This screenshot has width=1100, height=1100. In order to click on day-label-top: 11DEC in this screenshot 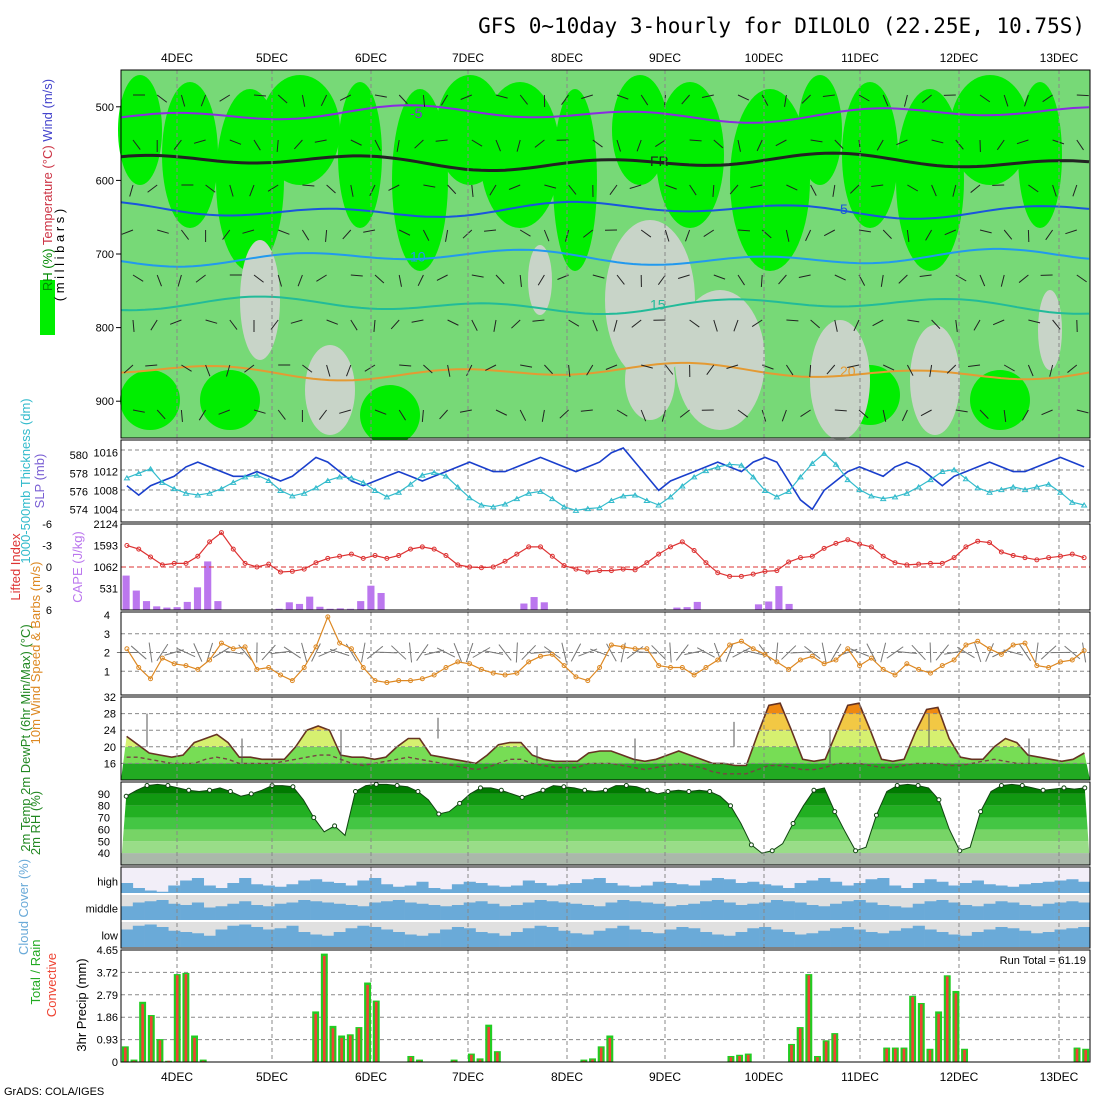, I will do `click(860, 58)`.